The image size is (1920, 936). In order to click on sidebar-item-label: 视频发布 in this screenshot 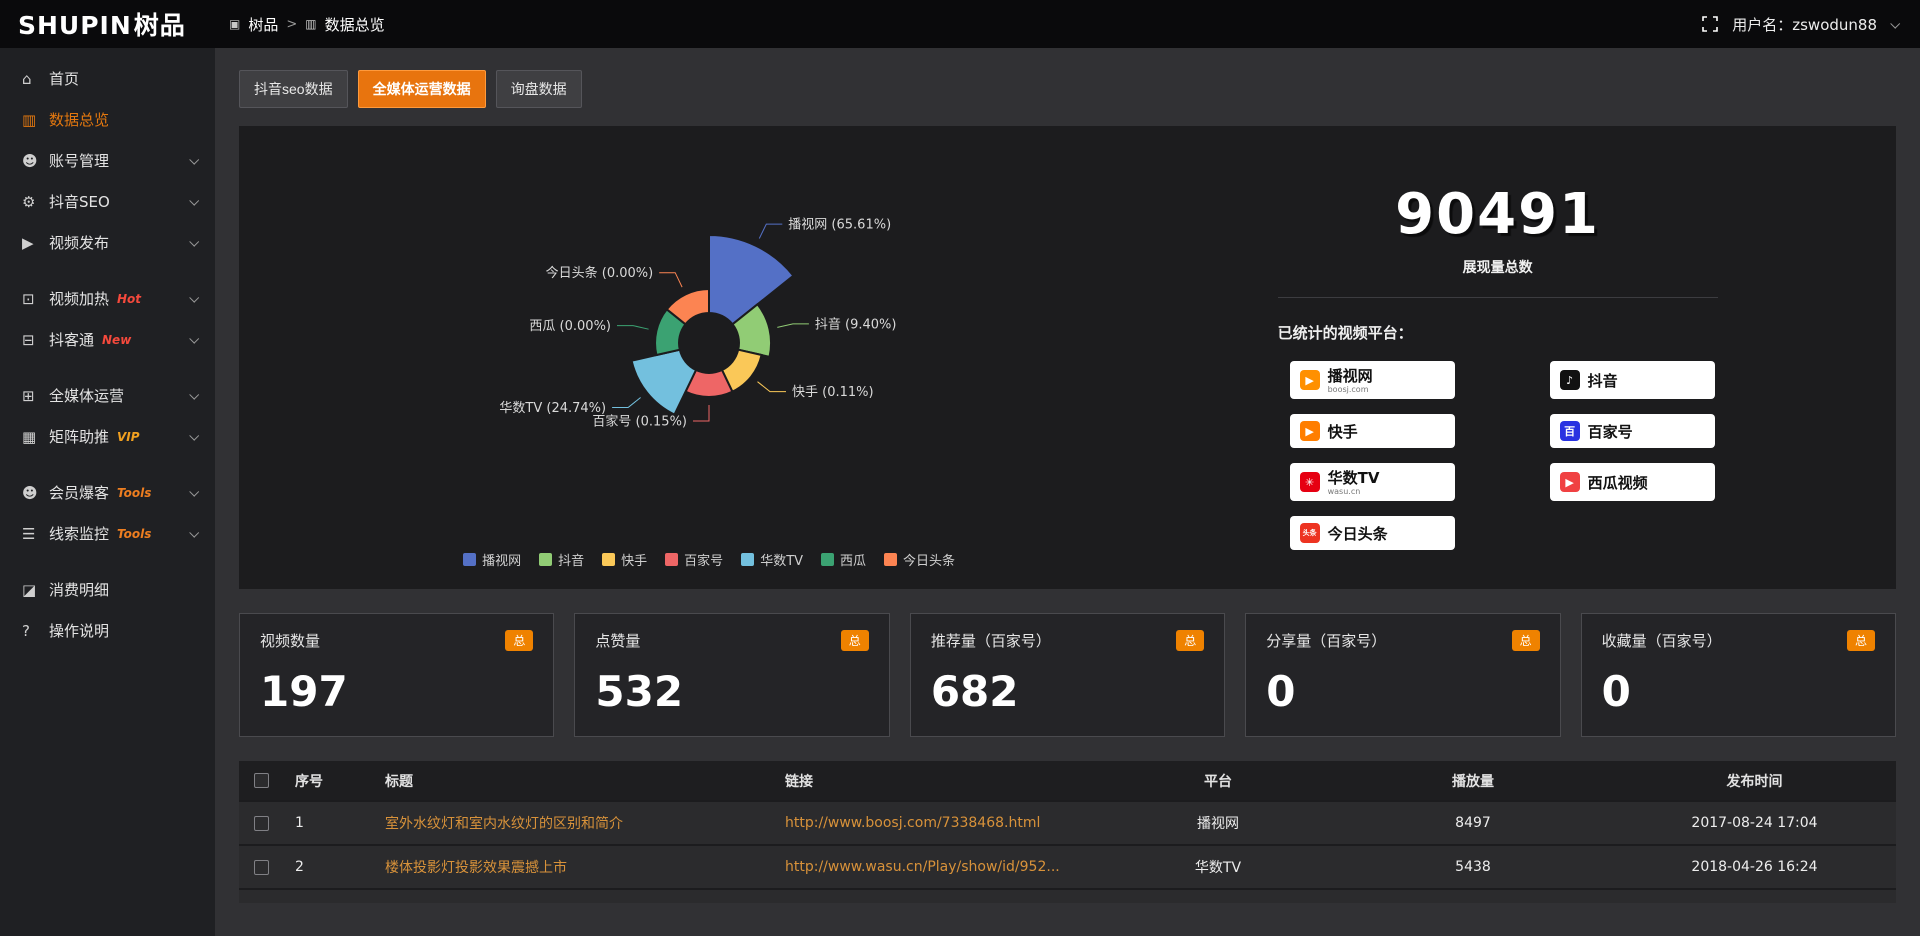, I will do `click(79, 243)`.